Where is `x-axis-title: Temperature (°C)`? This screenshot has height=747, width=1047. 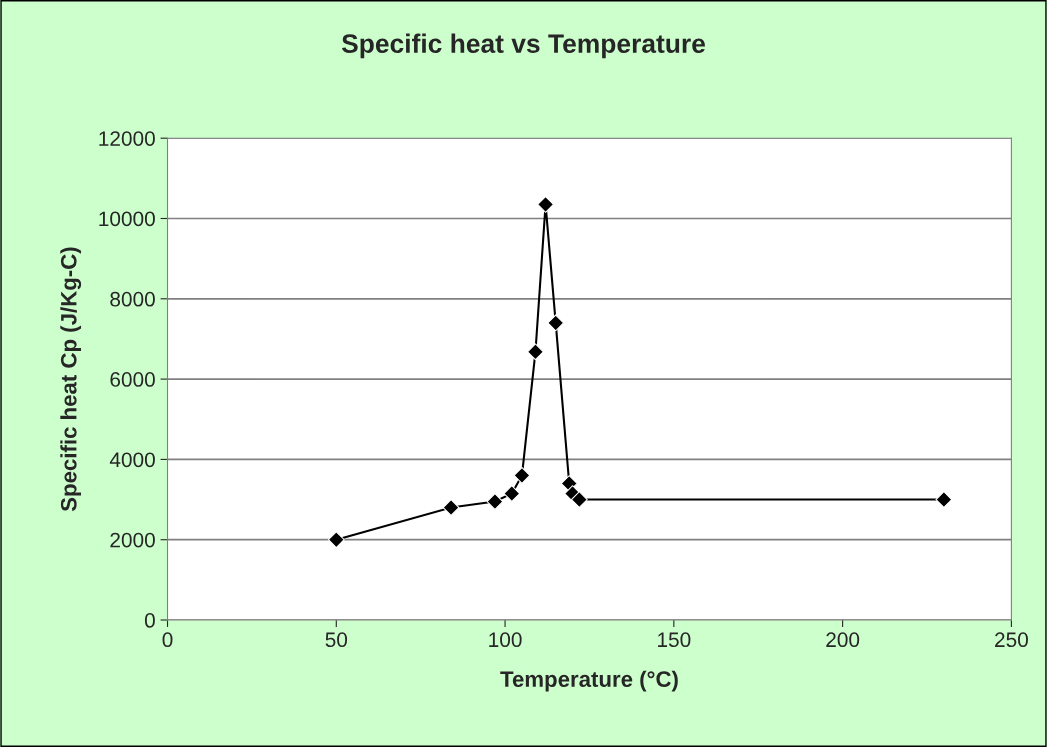
x-axis-title: Temperature (°C) is located at coordinates (589, 681).